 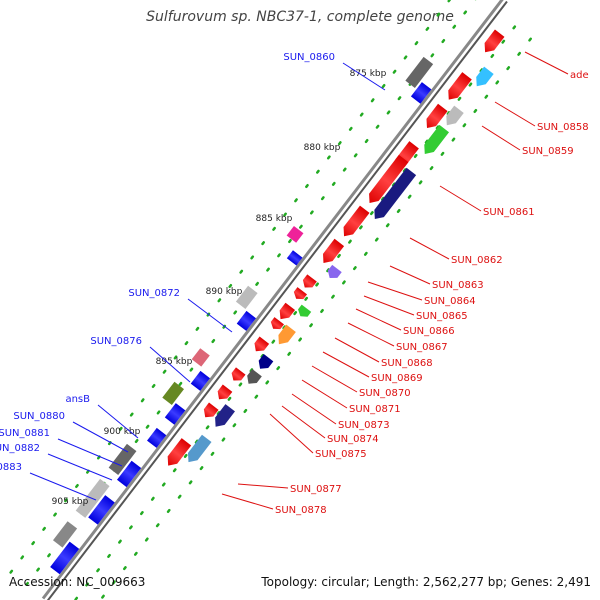 What do you see at coordinates (375, 409) in the screenshot?
I see `gene-label-right: SUN_0871` at bounding box center [375, 409].